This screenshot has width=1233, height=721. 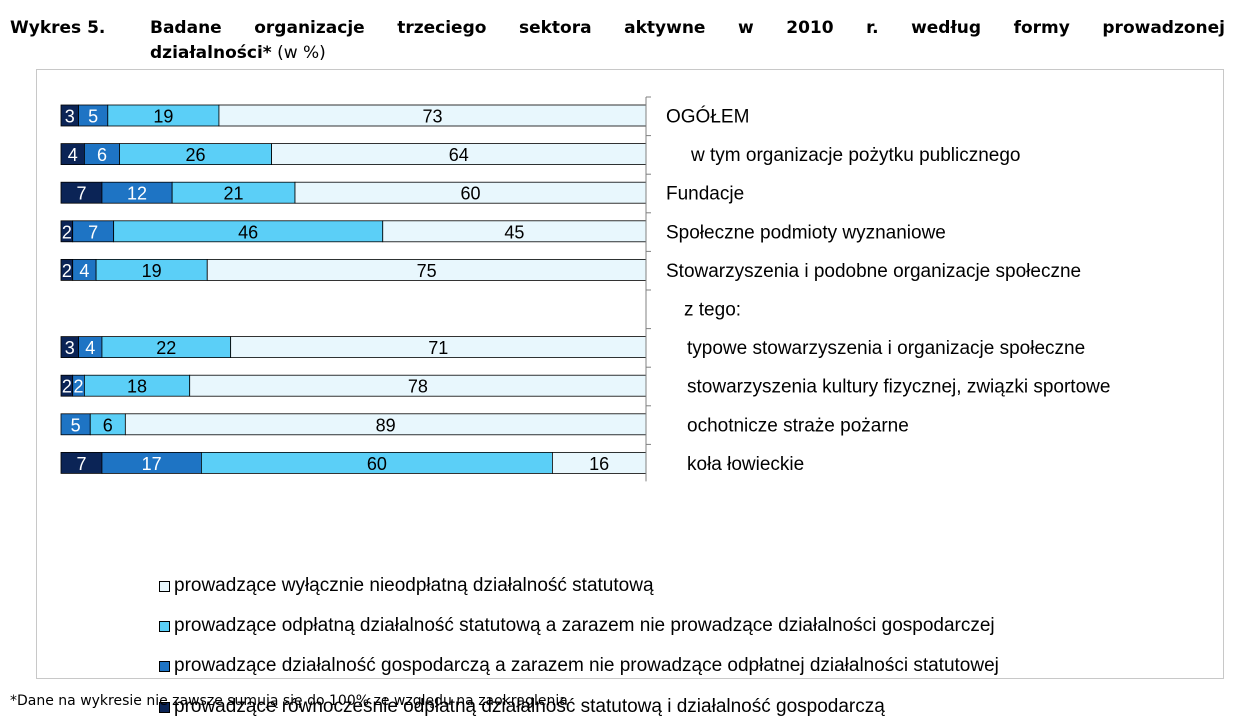 What do you see at coordinates (599, 464) in the screenshot?
I see `data-label: 16` at bounding box center [599, 464].